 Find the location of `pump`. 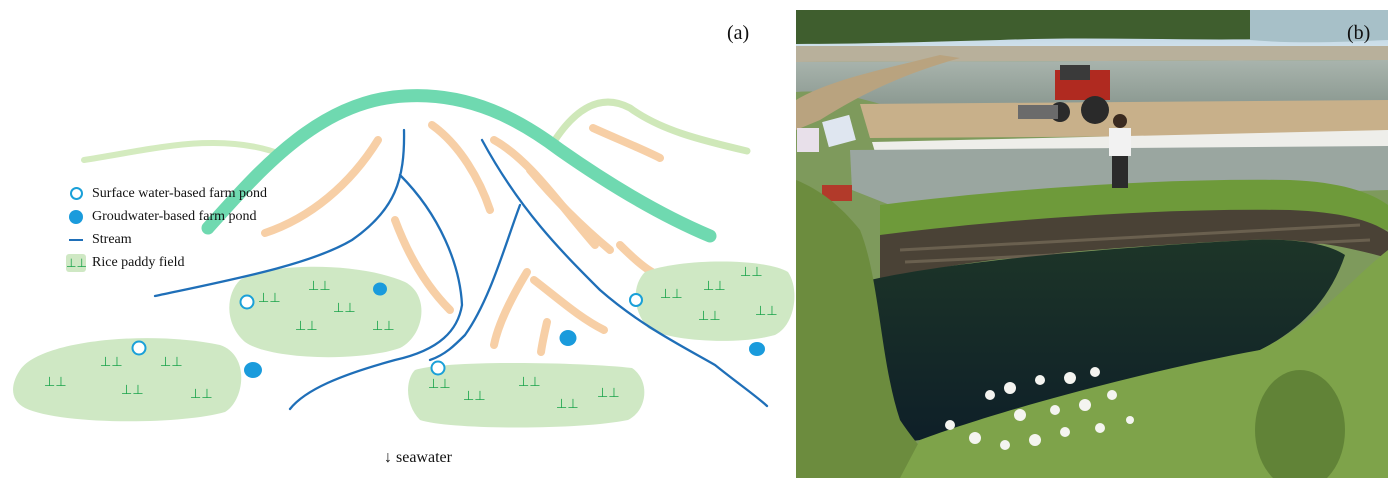

pump is located at coordinates (837, 193).